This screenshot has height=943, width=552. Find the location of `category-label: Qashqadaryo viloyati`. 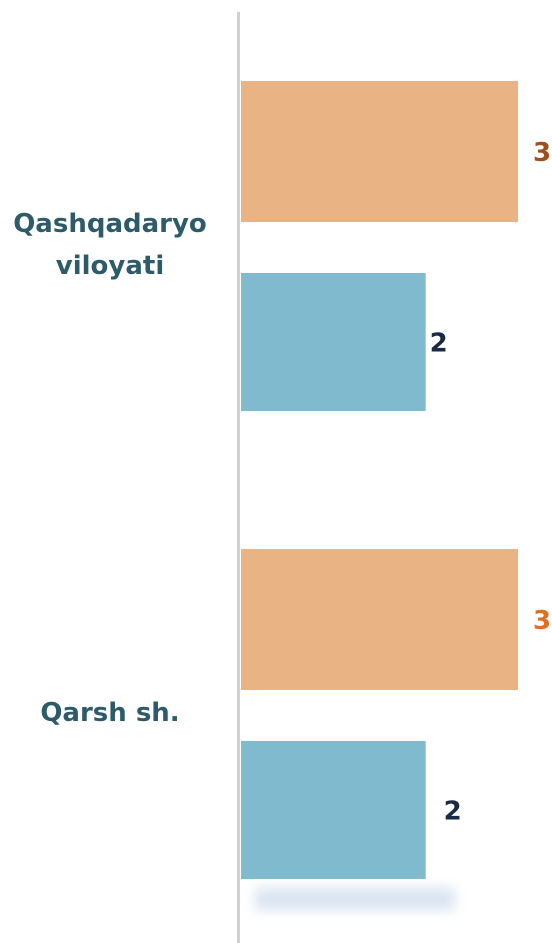

category-label: Qashqadaryo viloyati is located at coordinates (110, 245).